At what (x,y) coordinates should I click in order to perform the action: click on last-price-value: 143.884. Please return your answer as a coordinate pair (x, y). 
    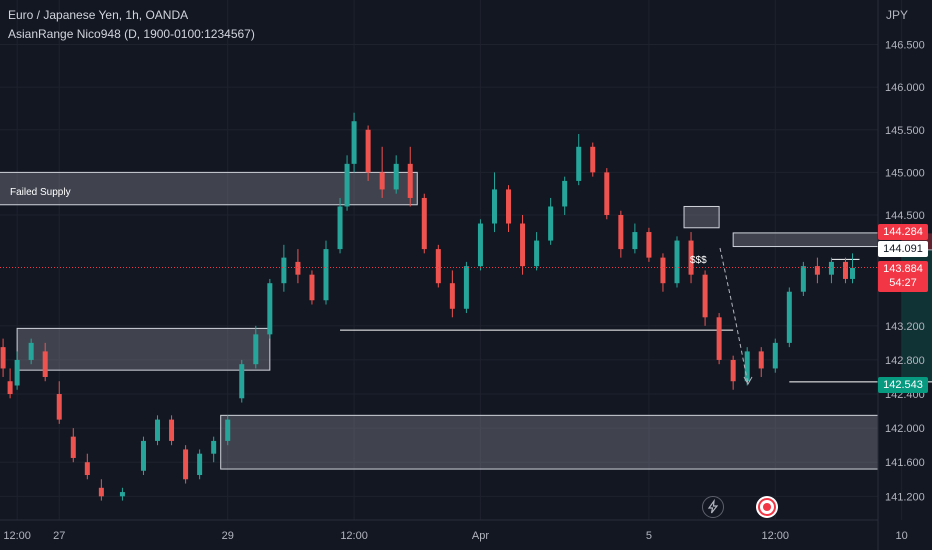
    Looking at the image, I should click on (903, 269).